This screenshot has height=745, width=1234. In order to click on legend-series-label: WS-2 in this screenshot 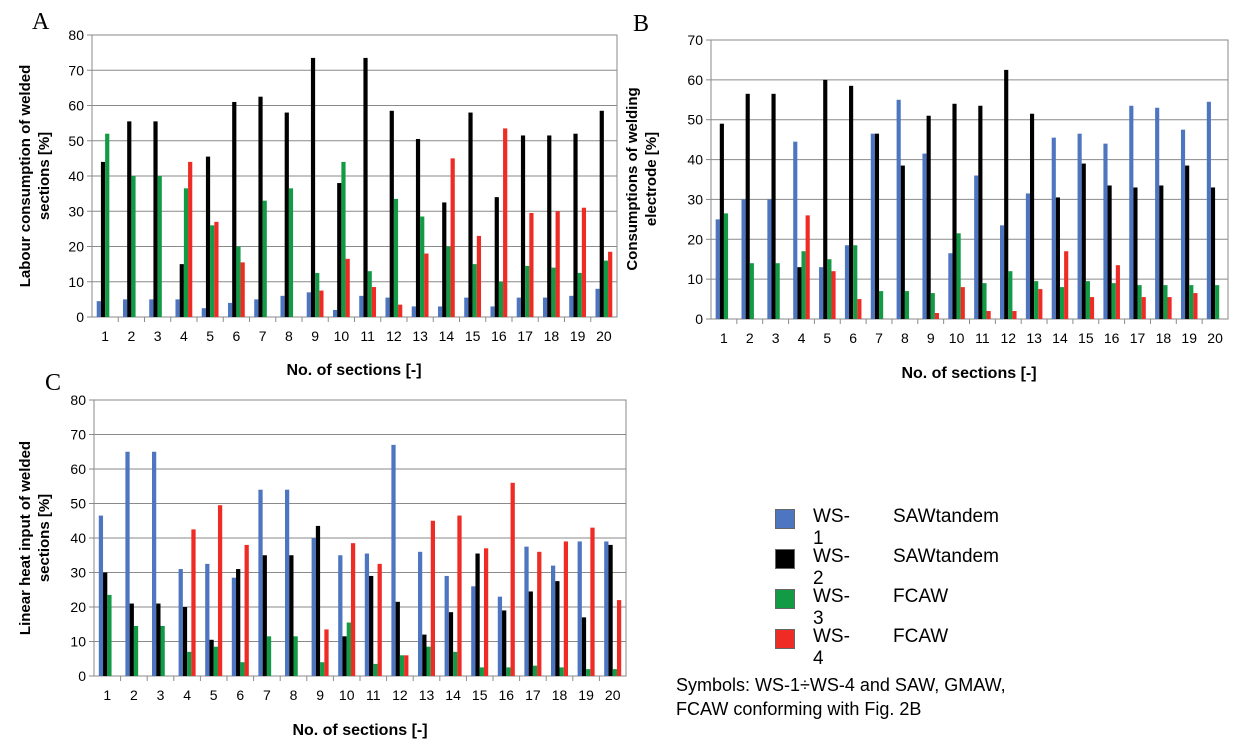, I will do `click(831, 567)`.